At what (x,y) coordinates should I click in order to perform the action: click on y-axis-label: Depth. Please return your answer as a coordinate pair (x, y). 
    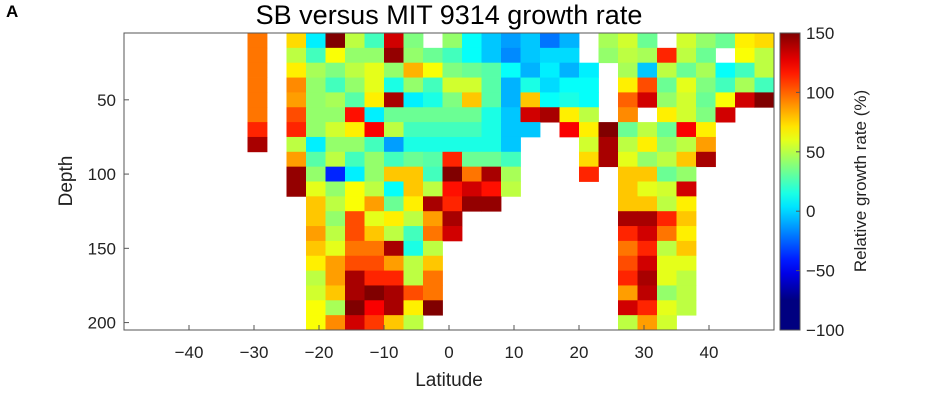
    Looking at the image, I should click on (66, 181).